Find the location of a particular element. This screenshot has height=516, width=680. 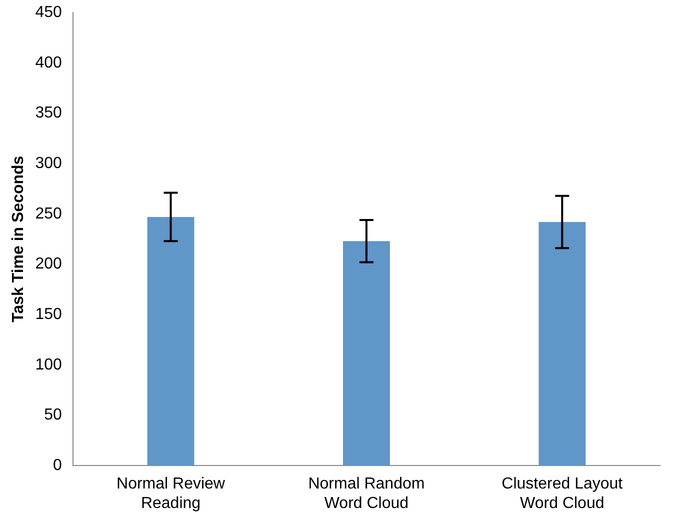

y-tick-label: 0 is located at coordinates (57, 465).